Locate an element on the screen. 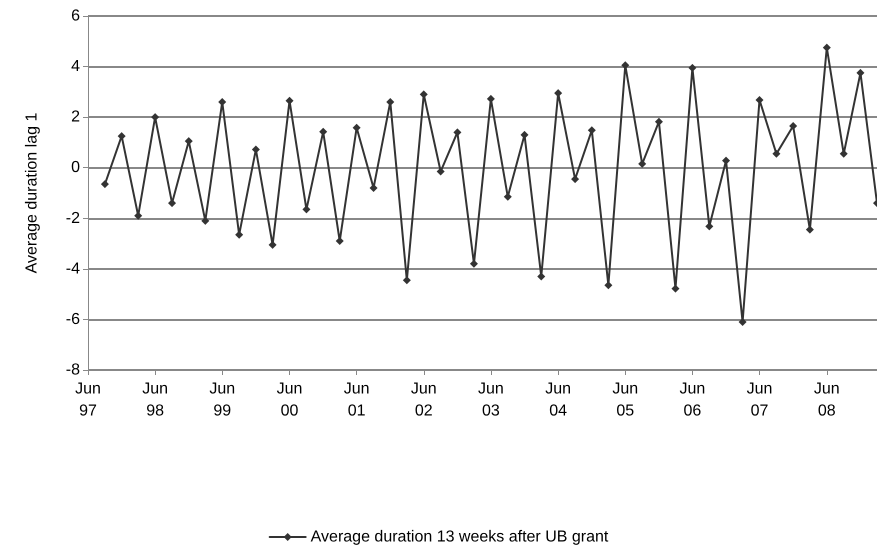 The width and height of the screenshot is (877, 560). x-tick-label: Jun 02 is located at coordinates (423, 400).